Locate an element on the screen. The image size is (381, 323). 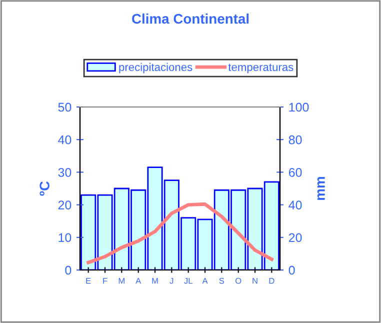
y2-tick-label: 40 is located at coordinates (295, 205).